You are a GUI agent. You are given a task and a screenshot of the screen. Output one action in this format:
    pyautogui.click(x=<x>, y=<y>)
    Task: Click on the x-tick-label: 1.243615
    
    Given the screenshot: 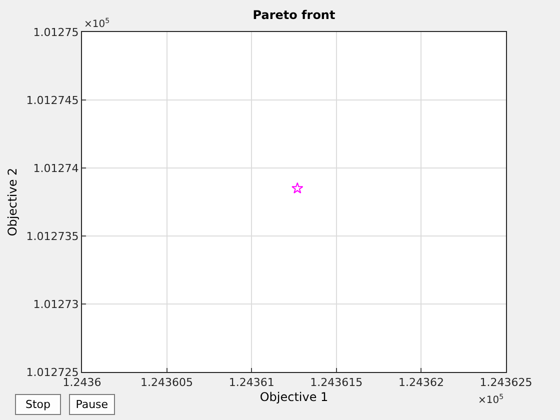 What is the action you would take?
    pyautogui.click(x=336, y=383)
    